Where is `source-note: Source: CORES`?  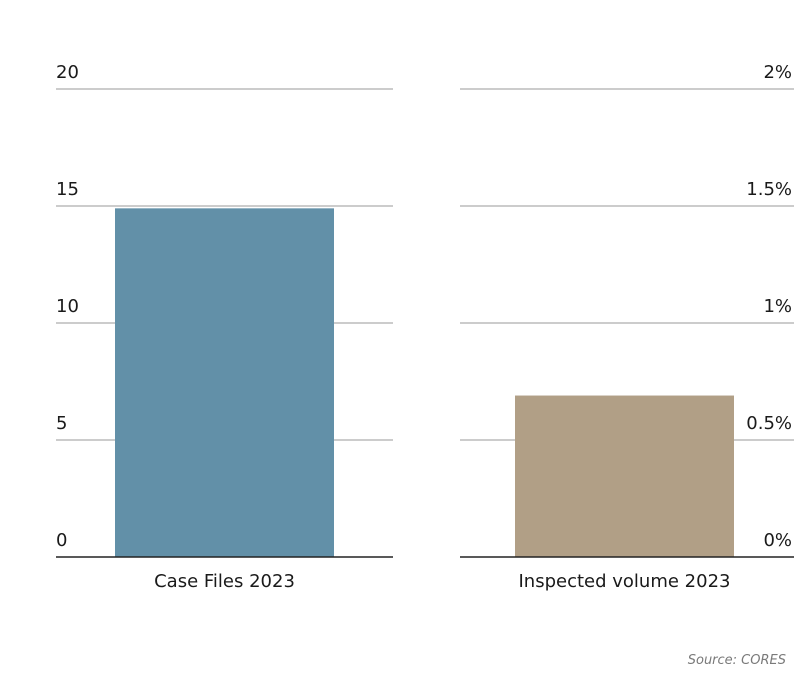
source-note: Source: CORES is located at coordinates (737, 660).